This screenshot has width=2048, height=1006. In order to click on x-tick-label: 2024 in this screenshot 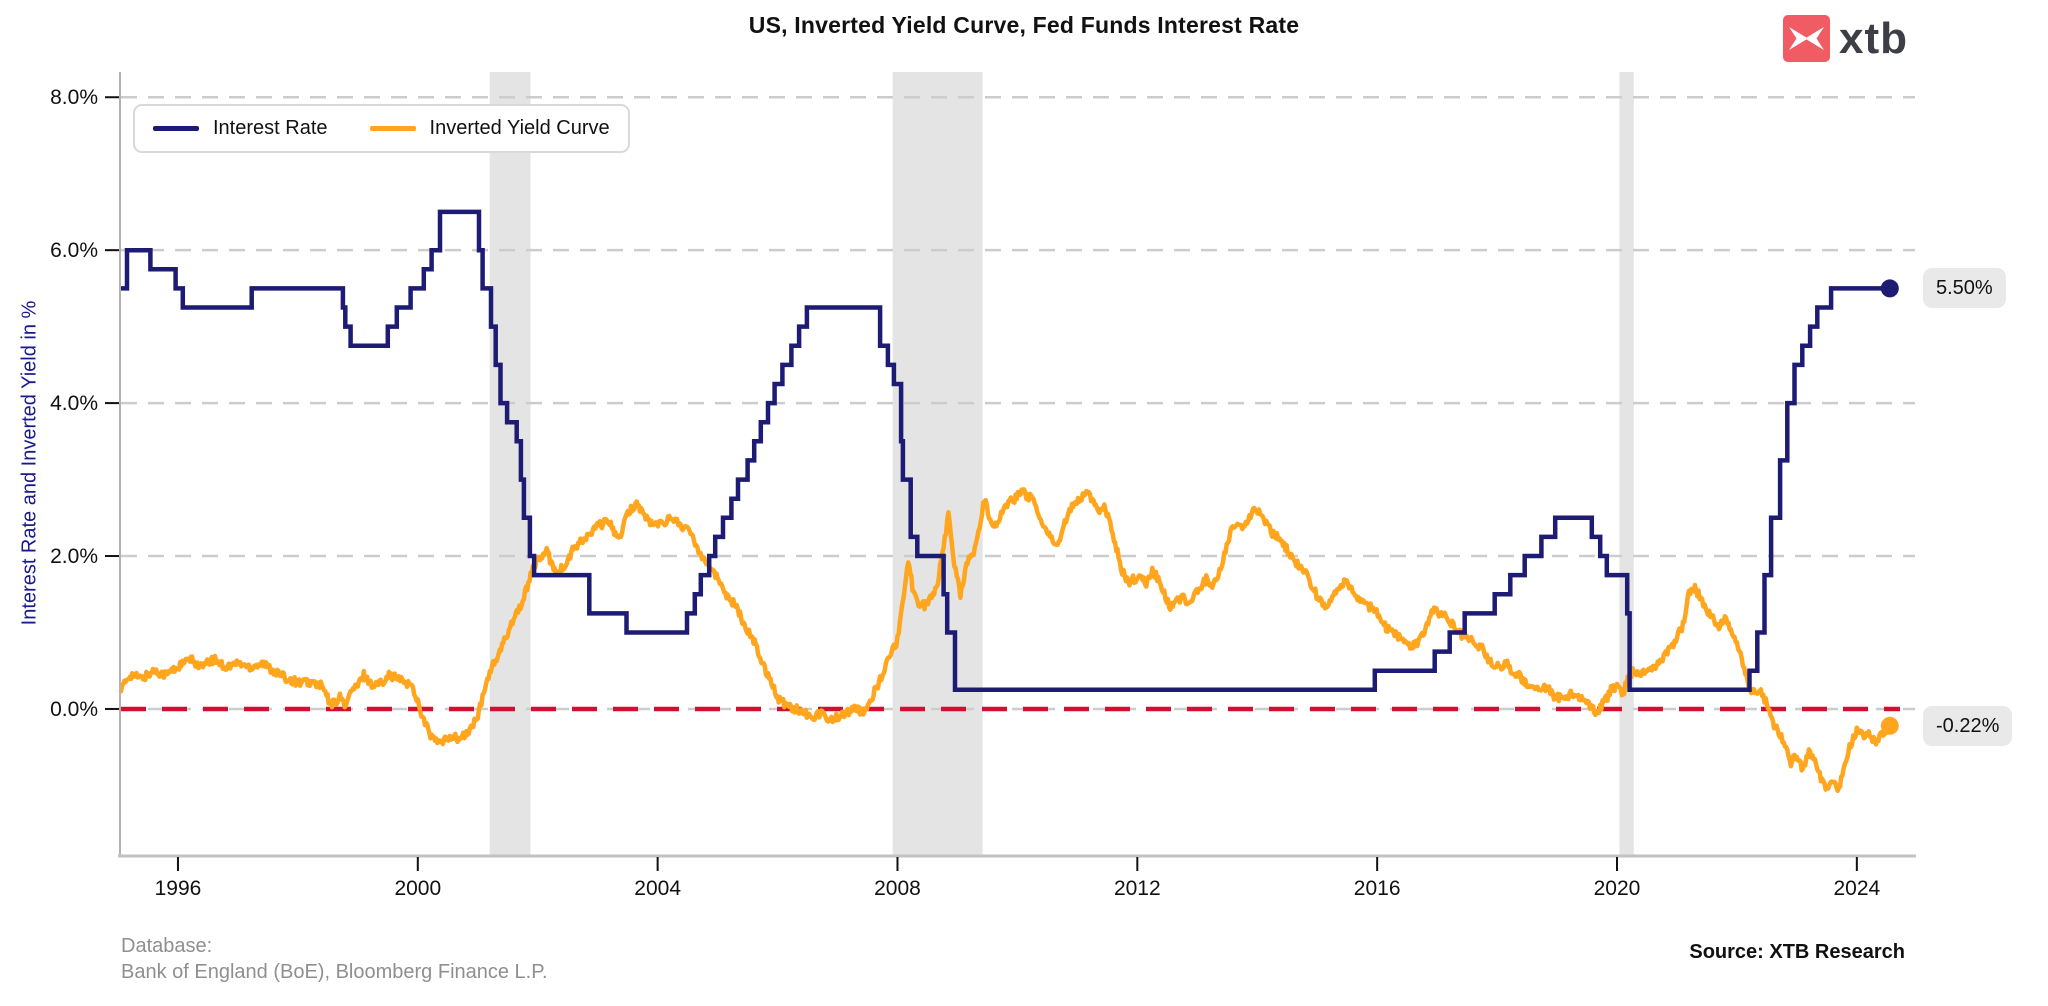, I will do `click(1856, 888)`.